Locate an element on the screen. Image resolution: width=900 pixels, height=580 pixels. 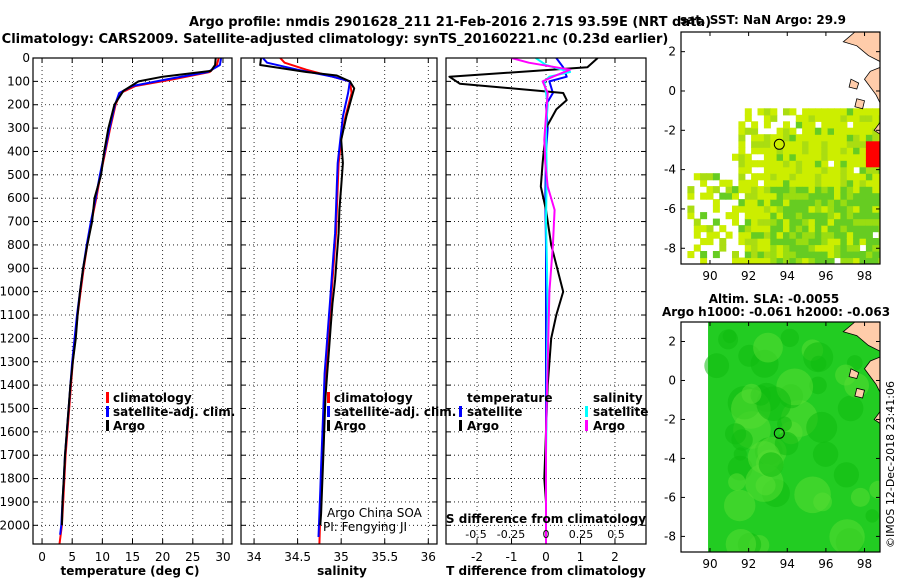
y-tick-label: 400 is located at coordinates (18, 151).